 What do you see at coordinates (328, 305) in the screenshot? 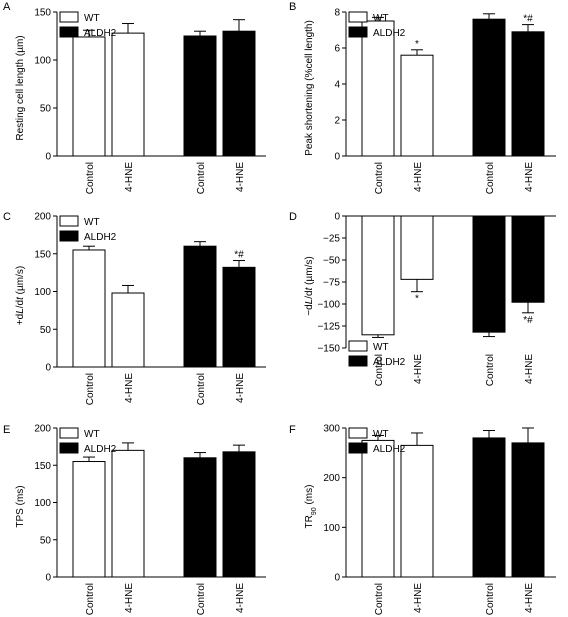
I see `y-tick-label: −100` at bounding box center [328, 305].